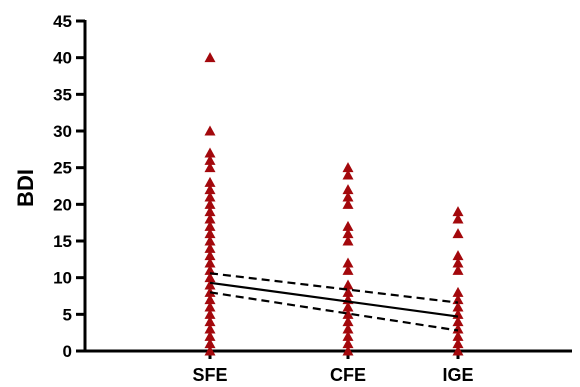 The height and width of the screenshot is (387, 580). Describe the element at coordinates (62, 21) in the screenshot. I see `y-tick-label: 45` at that location.